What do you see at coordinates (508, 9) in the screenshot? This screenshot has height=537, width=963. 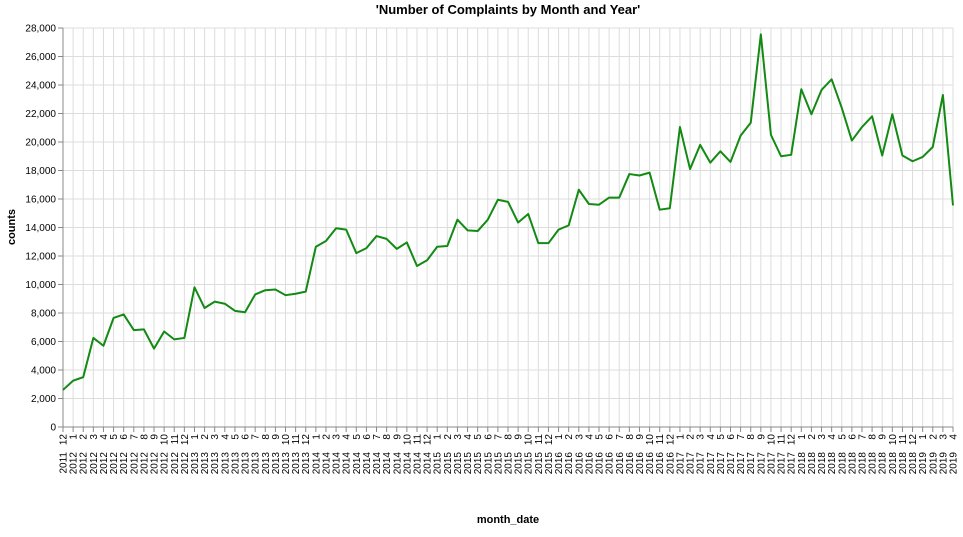 I see `chart-title: 'Number of Complaints by Month and Year'` at bounding box center [508, 9].